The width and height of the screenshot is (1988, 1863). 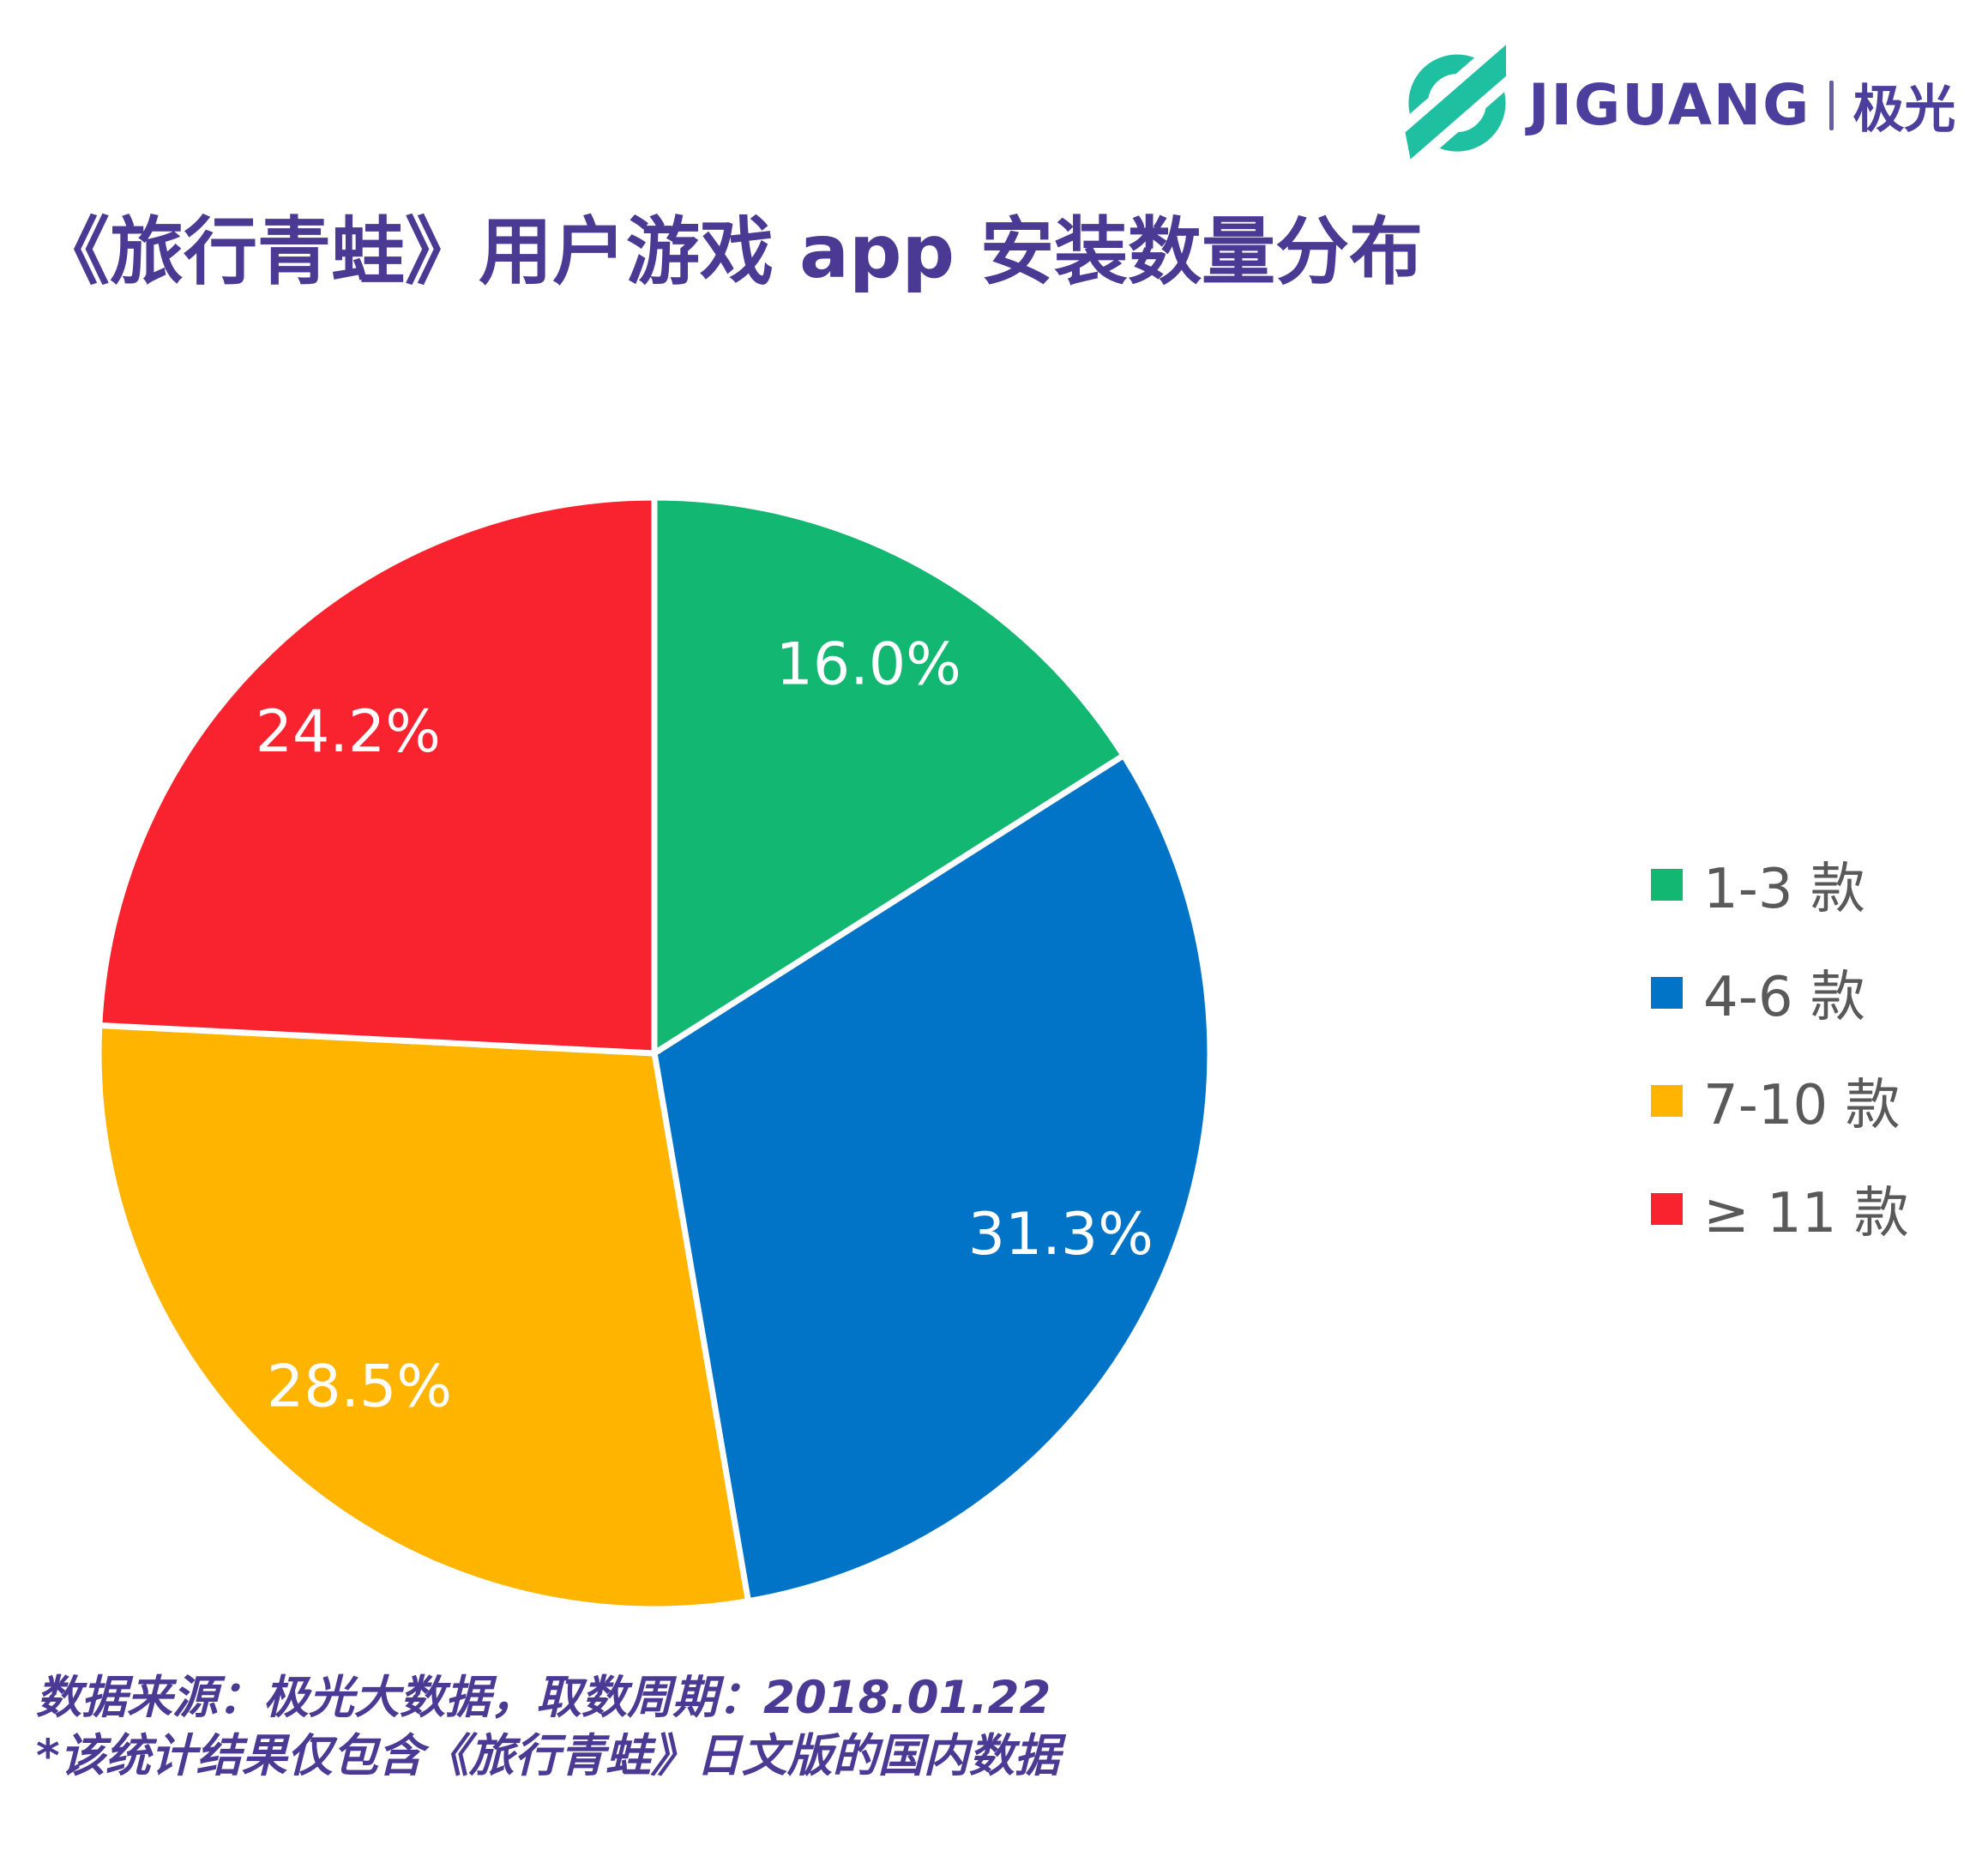 I want to click on legend-label: 4-6 款, so click(x=1784, y=997).